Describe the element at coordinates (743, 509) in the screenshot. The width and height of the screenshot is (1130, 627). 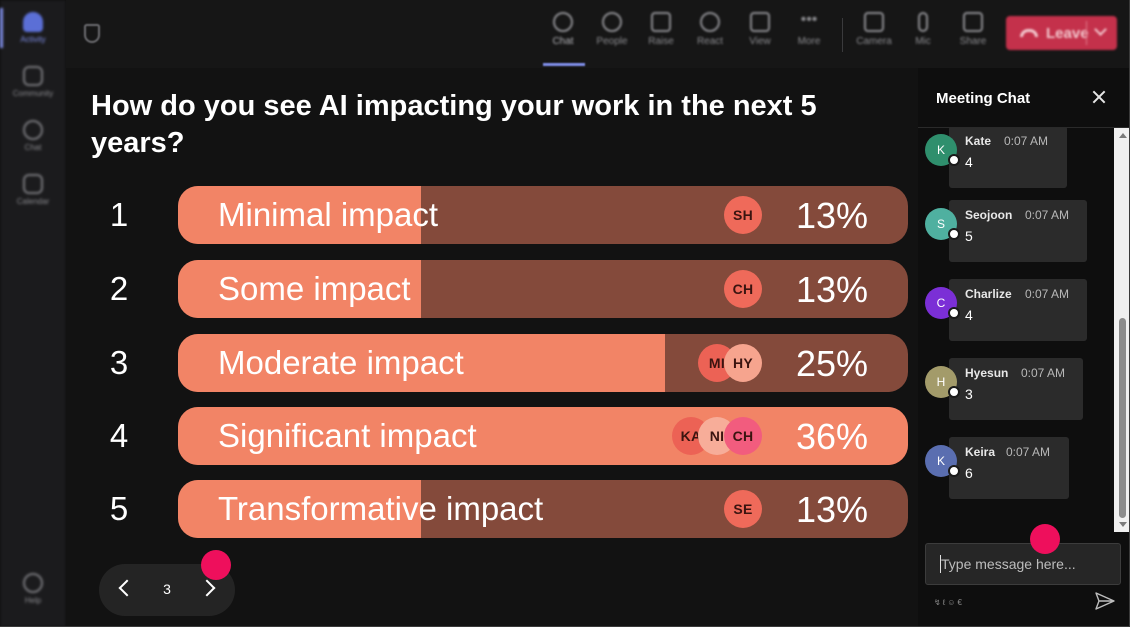
I see `voter-avatar: SE` at that location.